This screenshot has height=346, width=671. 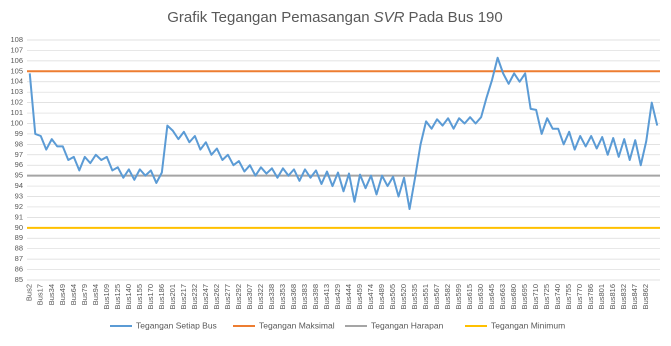 What do you see at coordinates (392, 296) in the screenshot?
I see `x-tick-label: Bus505` at bounding box center [392, 296].